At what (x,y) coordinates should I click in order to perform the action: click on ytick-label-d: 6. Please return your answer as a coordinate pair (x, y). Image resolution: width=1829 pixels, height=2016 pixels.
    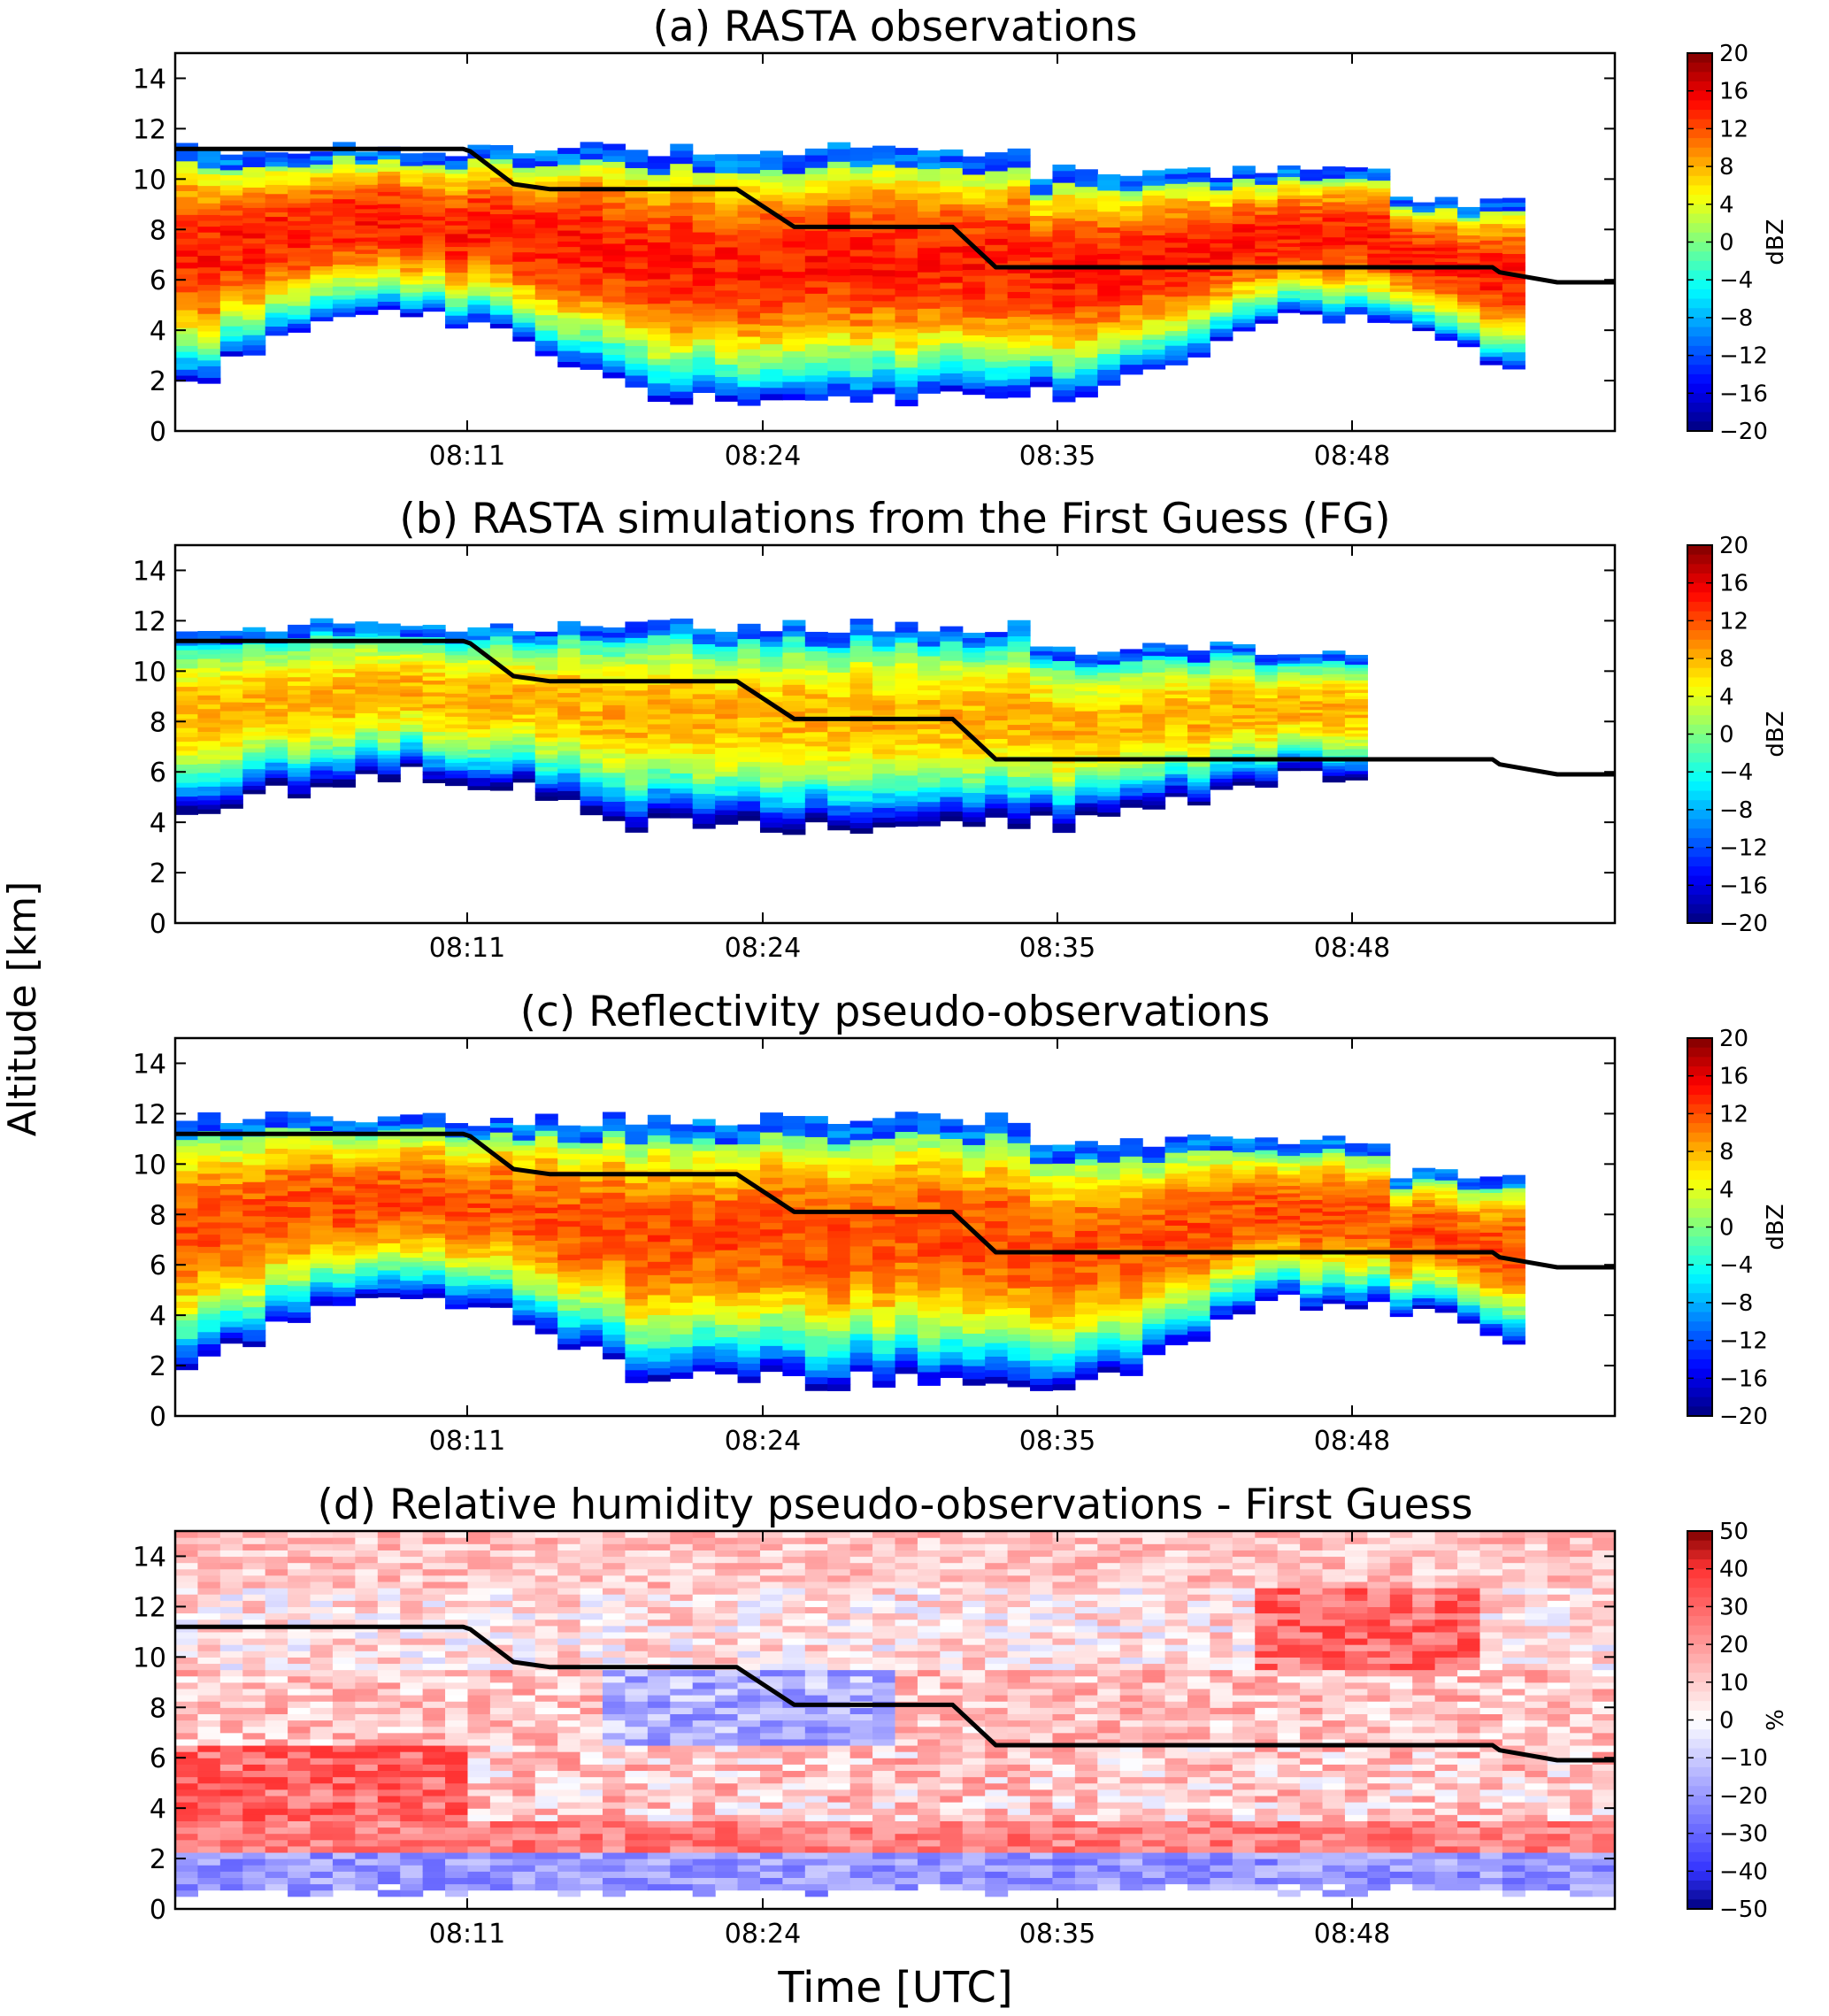
    Looking at the image, I should click on (158, 1758).